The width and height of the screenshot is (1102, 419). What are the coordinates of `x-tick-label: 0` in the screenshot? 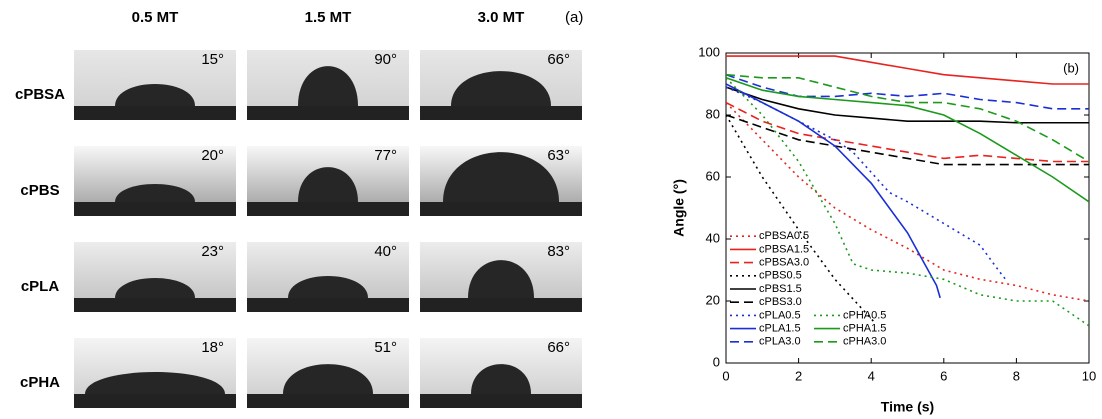 It's located at (725, 375).